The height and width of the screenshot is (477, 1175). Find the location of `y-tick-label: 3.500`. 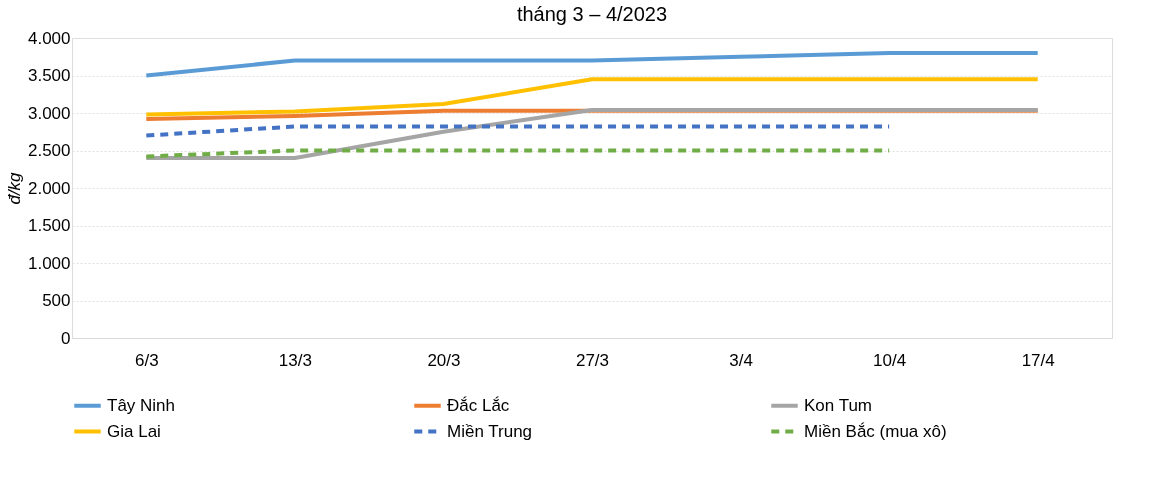

y-tick-label: 3.500 is located at coordinates (49, 75).